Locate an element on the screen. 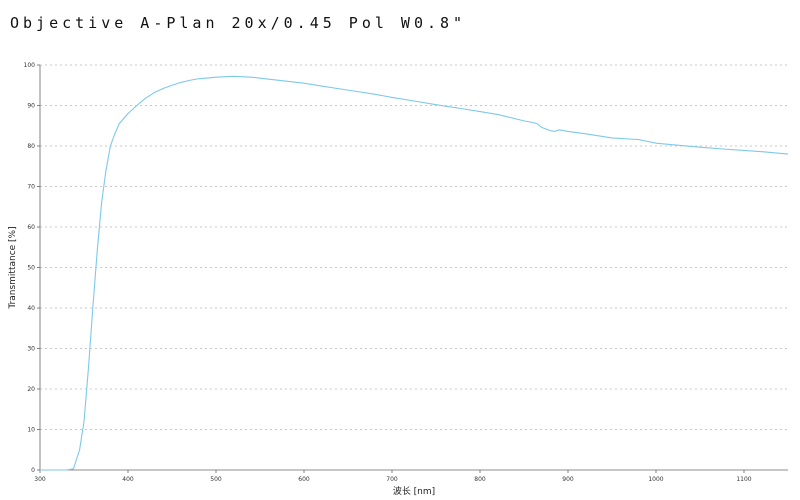  x-tick-label: 800 is located at coordinates (480, 479).